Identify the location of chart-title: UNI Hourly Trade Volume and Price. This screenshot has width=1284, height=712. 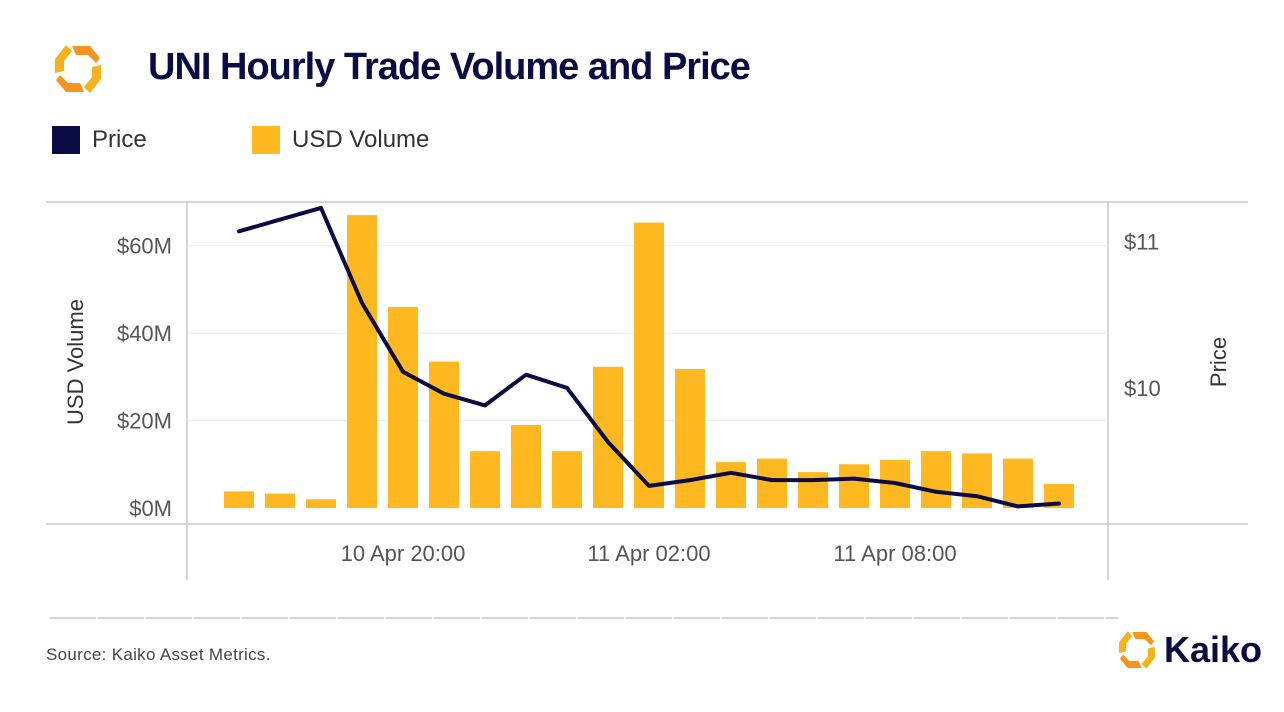
(449, 67).